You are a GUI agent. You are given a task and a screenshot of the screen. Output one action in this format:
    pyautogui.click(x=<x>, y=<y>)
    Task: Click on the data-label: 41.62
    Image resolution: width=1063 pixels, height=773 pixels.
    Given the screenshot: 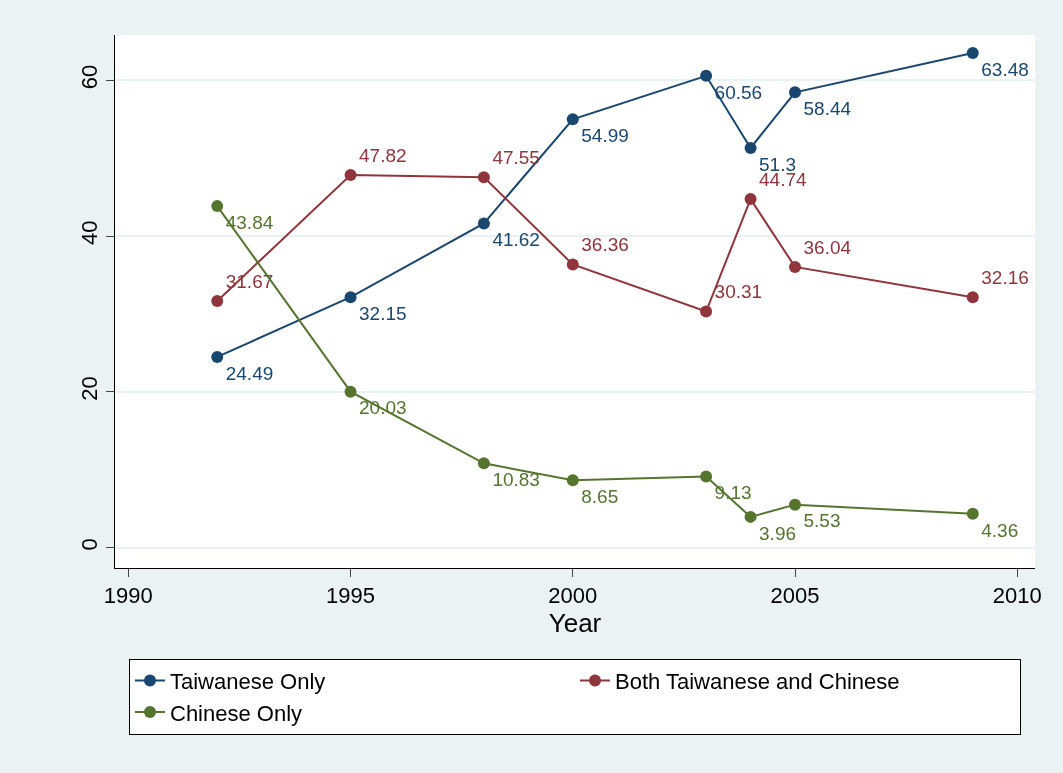 What is the action you would take?
    pyautogui.click(x=516, y=240)
    